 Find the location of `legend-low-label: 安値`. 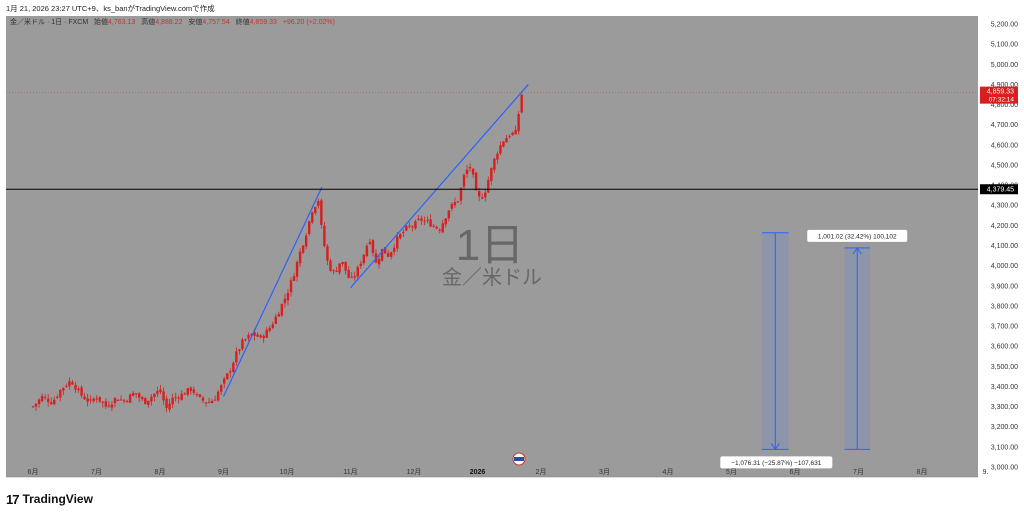

legend-low-label: 安値 is located at coordinates (195, 22).